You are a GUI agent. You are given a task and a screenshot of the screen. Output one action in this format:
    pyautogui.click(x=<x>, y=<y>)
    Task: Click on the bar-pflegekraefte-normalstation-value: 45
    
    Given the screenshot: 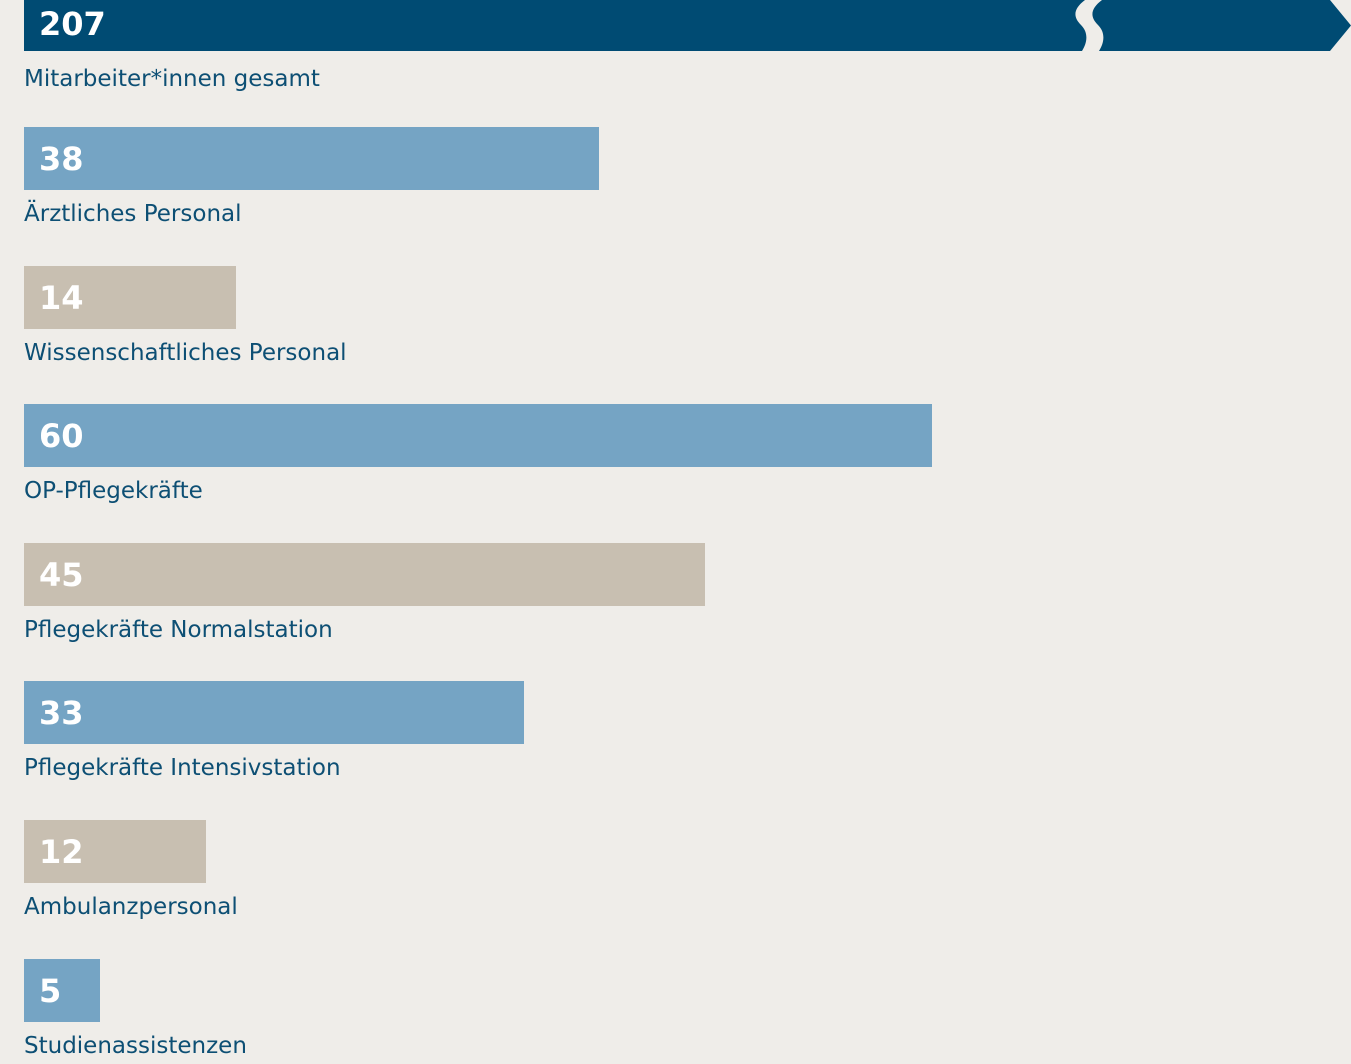 What is the action you would take?
    pyautogui.click(x=61, y=574)
    